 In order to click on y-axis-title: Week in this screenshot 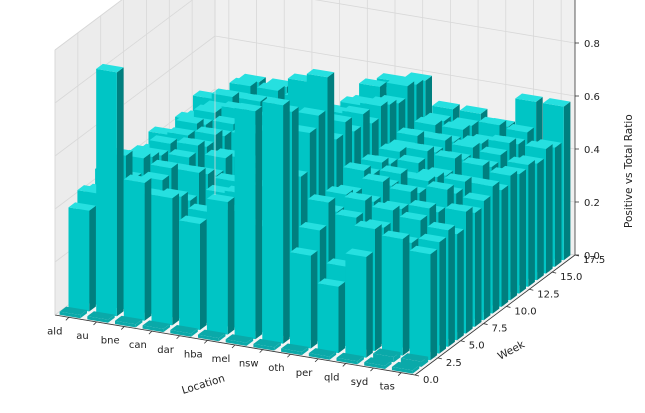, I will do `click(512, 350)`.